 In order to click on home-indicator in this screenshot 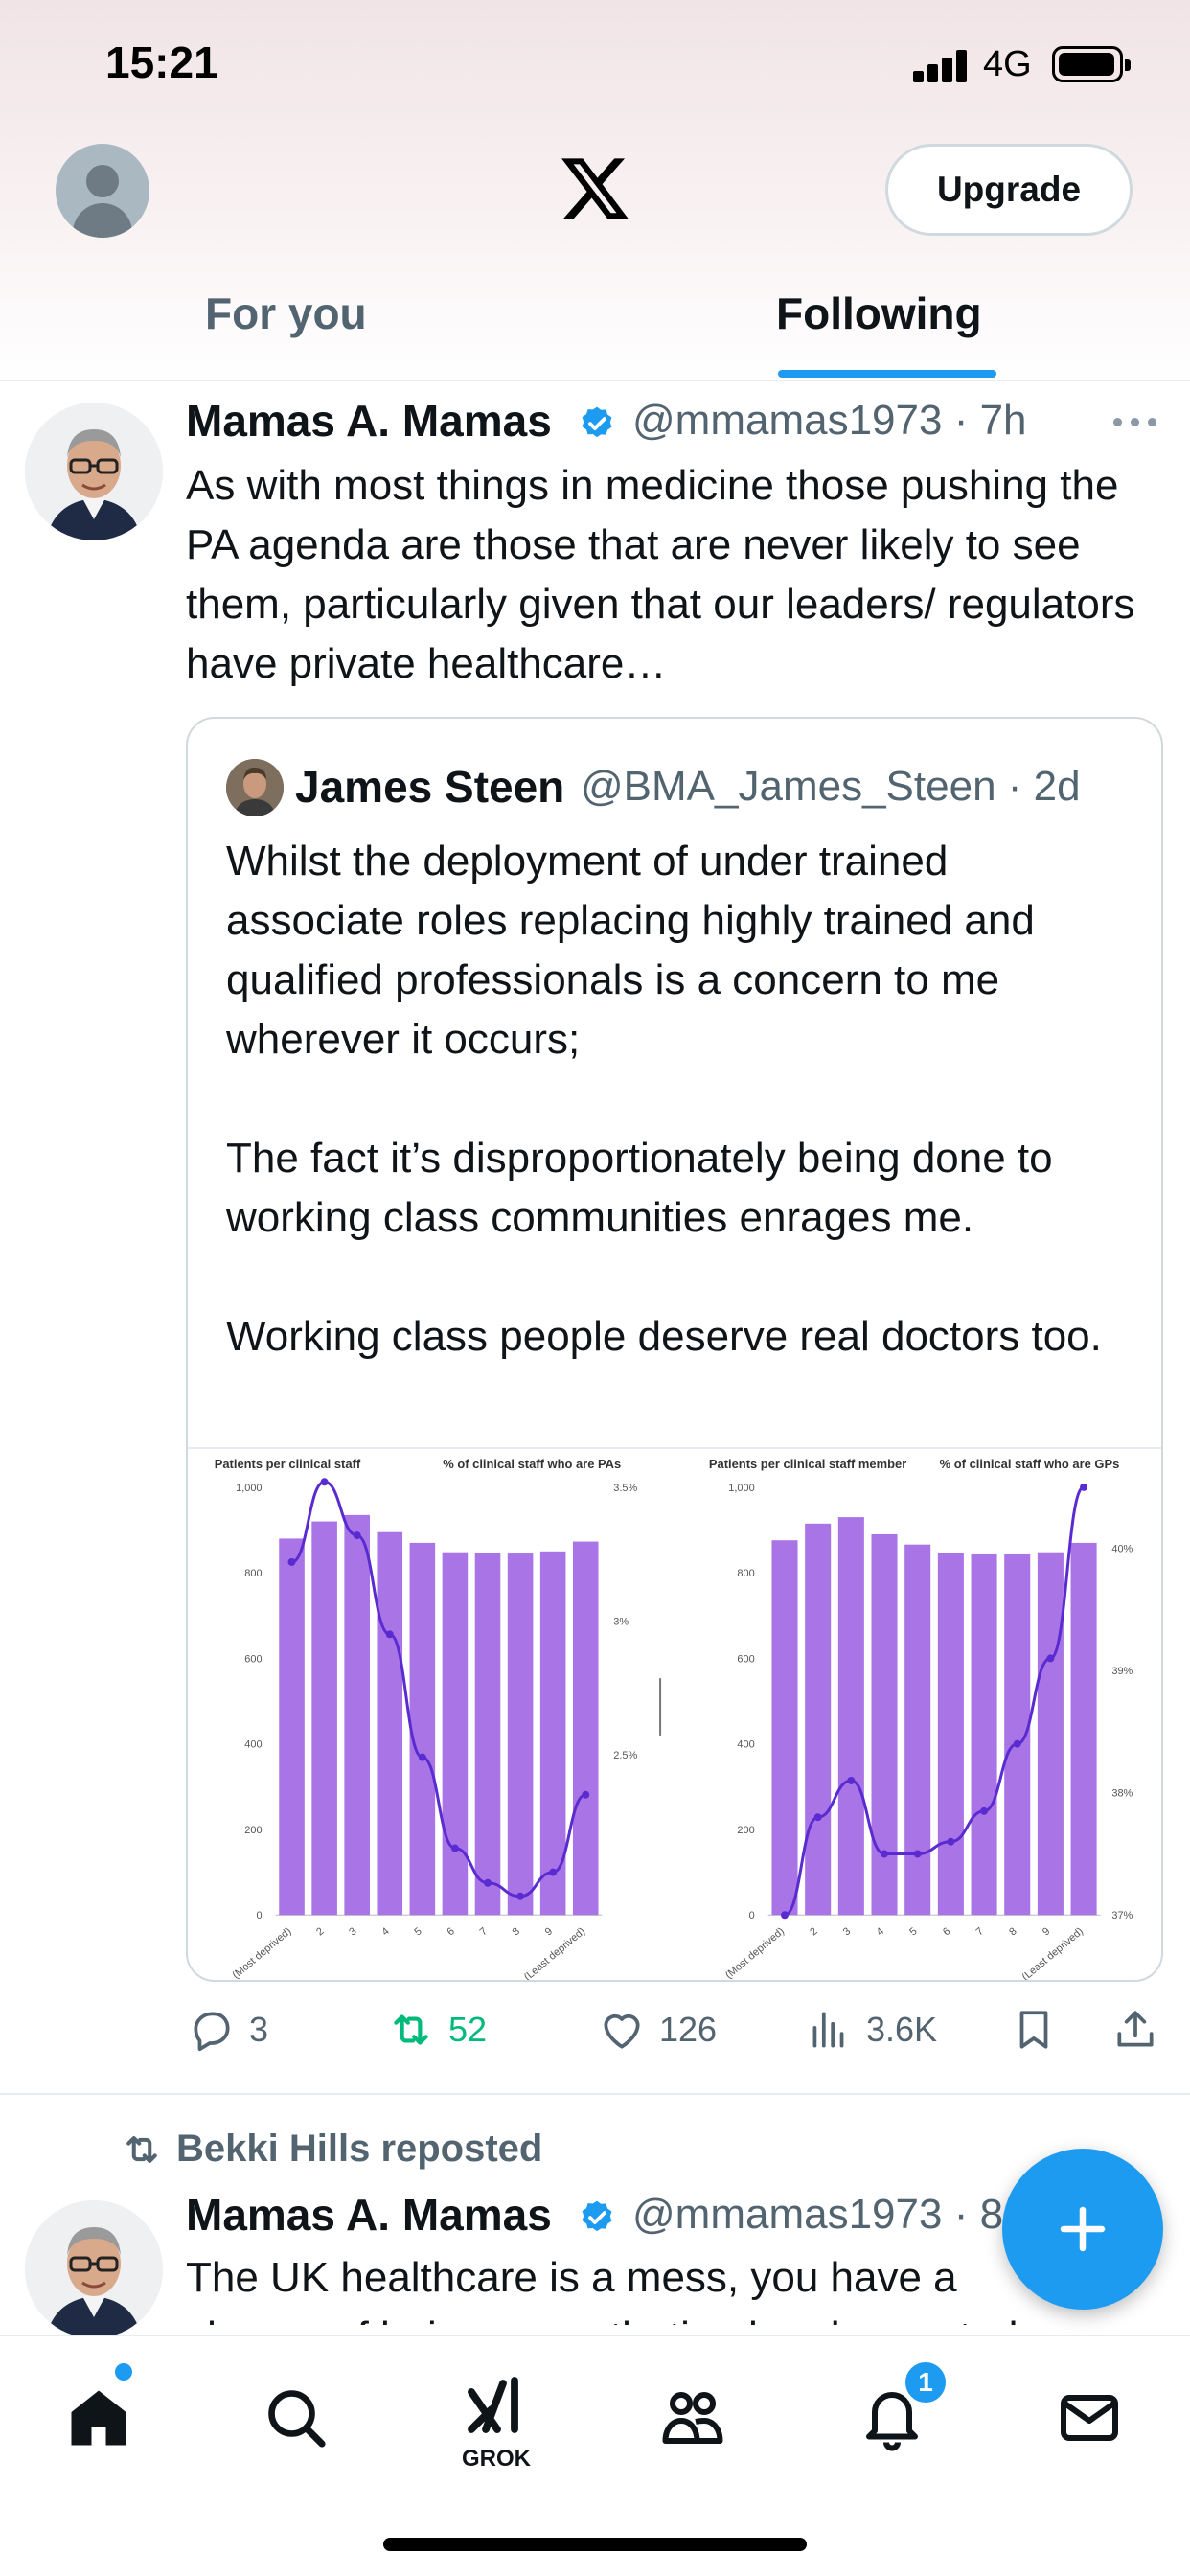, I will do `click(595, 2544)`.